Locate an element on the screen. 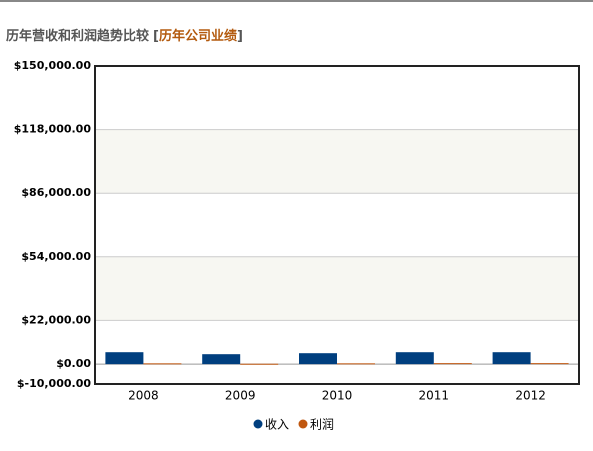 Image resolution: width=593 pixels, height=451 pixels. chart-title-group: 历年营收和利润趋势比较 [历年公司业绩] is located at coordinates (124, 36).